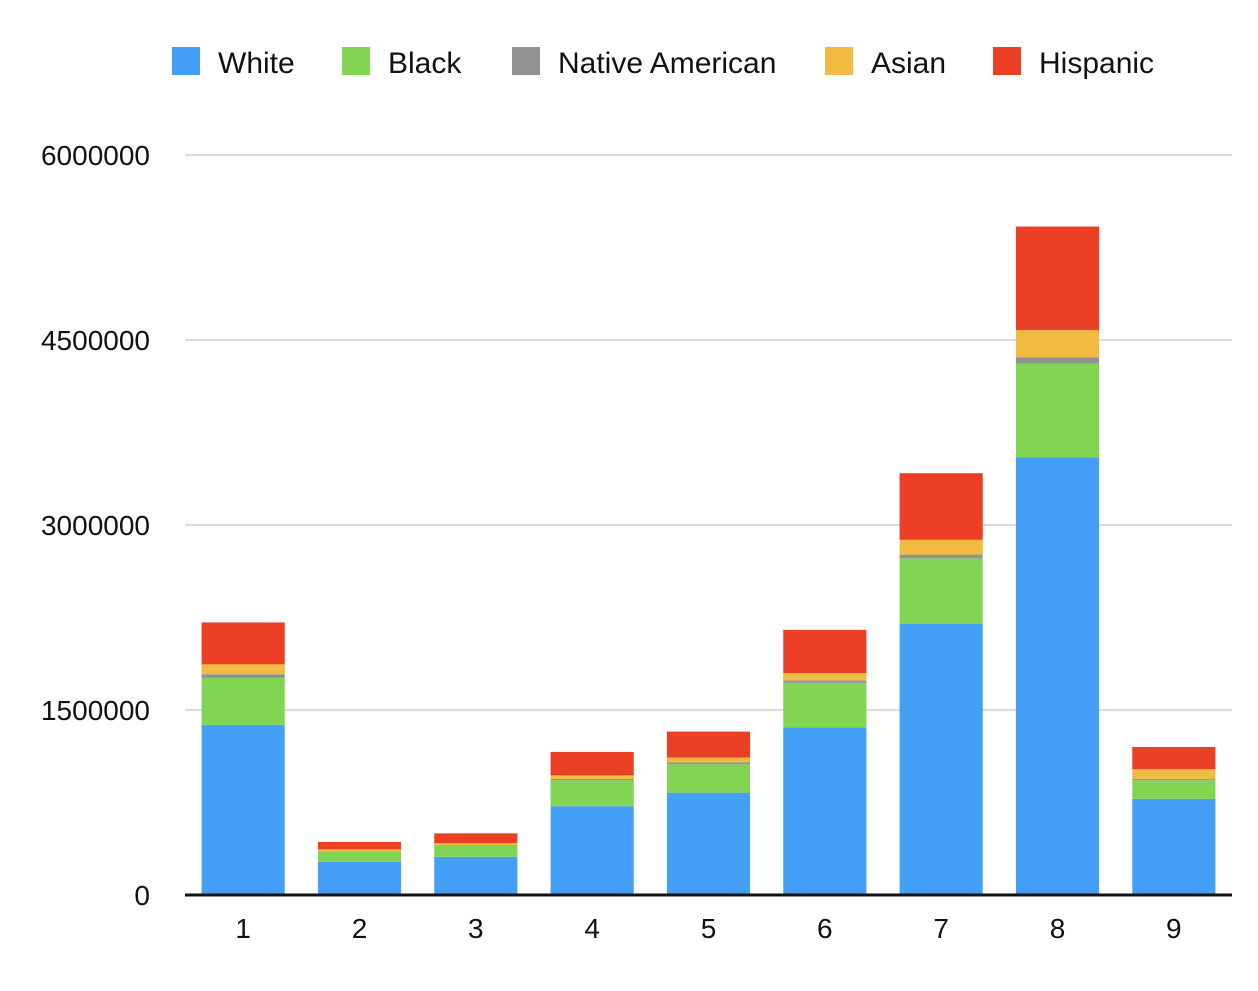 This screenshot has height=991, width=1258. I want to click on x-tick-label: 9, so click(1174, 928).